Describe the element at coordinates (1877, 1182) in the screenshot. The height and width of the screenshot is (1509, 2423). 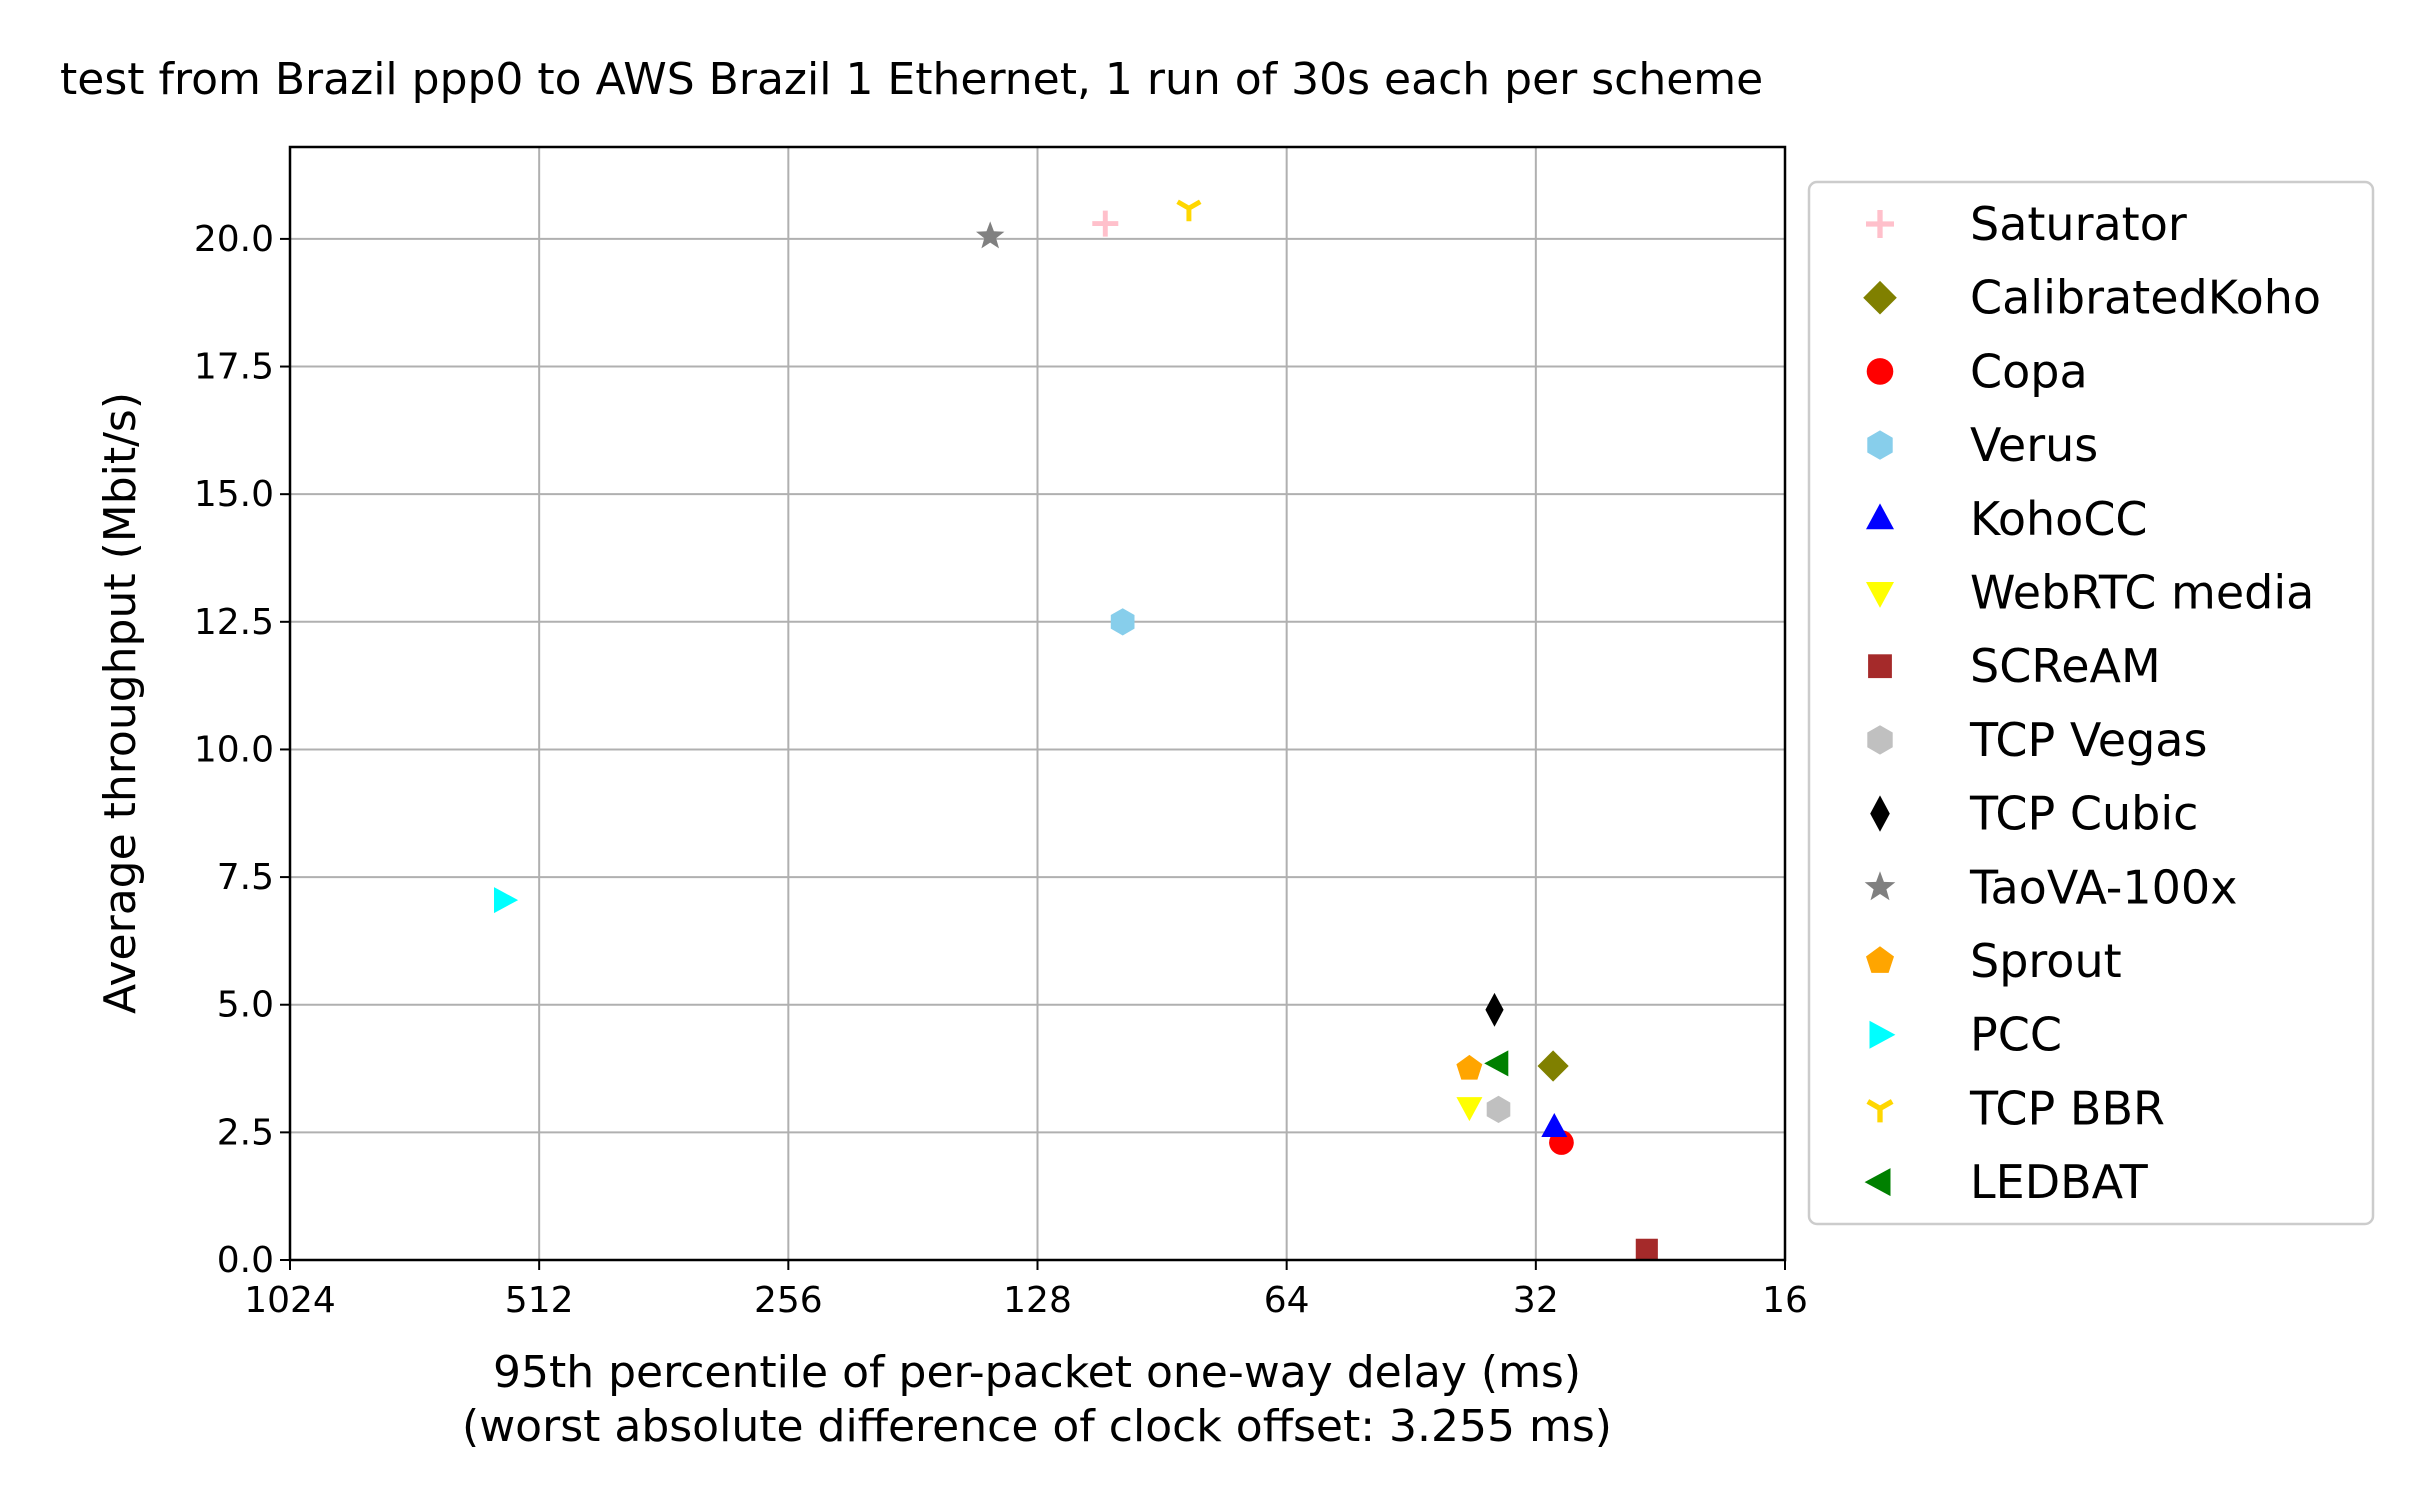
I see `legend-marker-ledbat` at that location.